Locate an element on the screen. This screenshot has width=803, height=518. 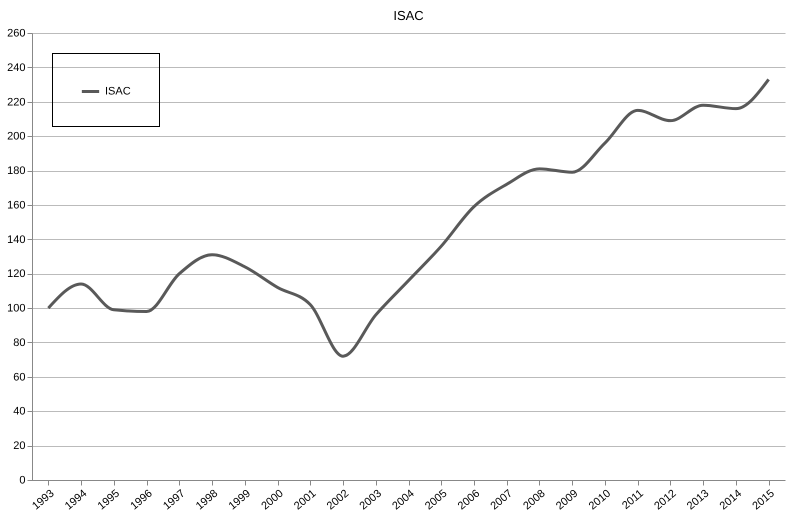
y-tick-label: 0 is located at coordinates (22, 480).